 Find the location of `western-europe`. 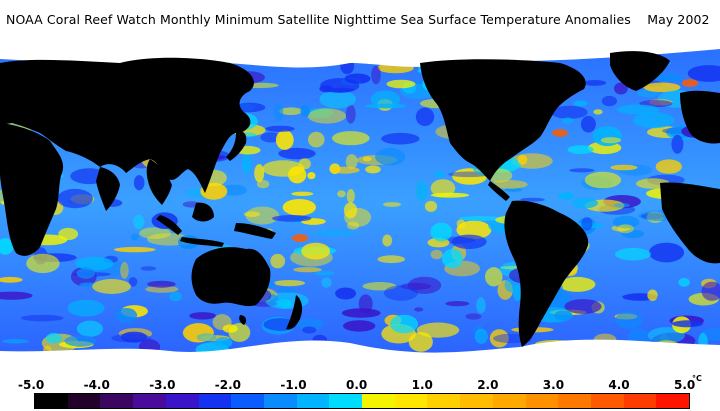

western-europe is located at coordinates (700, 117).